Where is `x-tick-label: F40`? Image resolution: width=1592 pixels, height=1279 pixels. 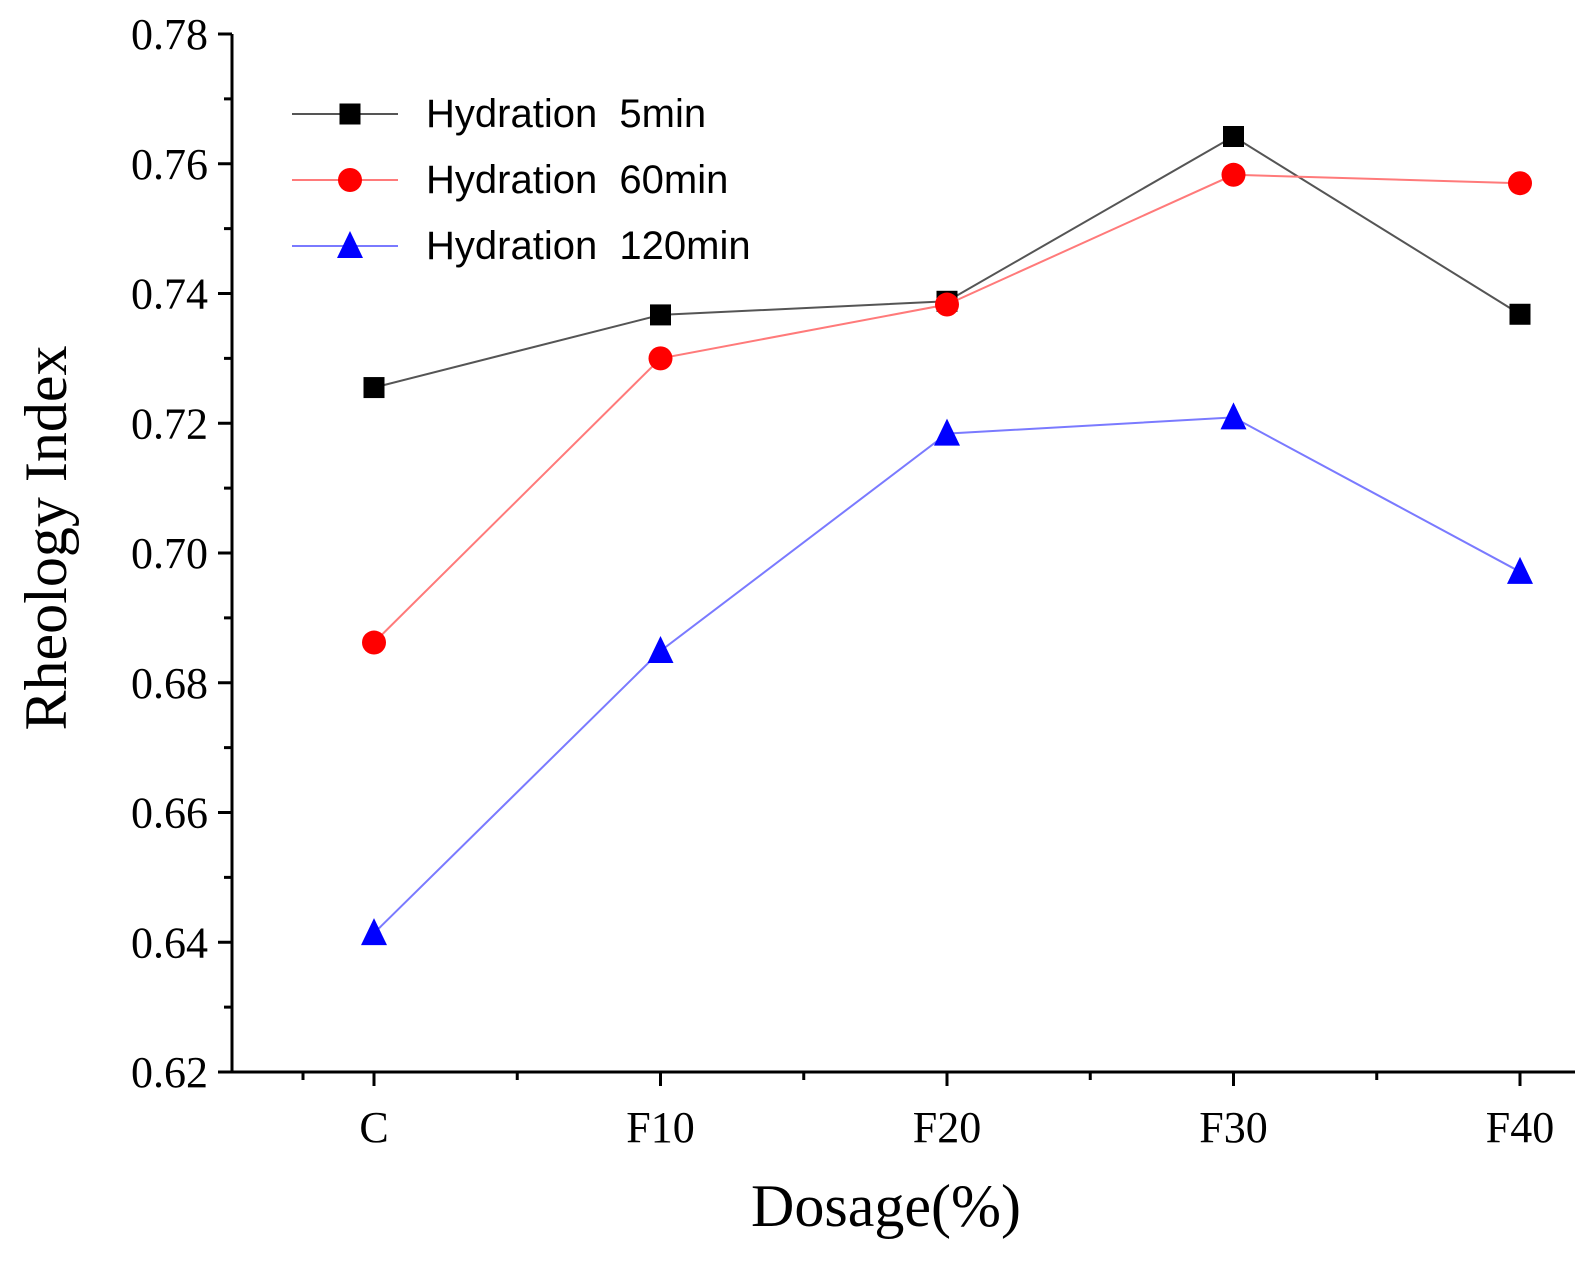 x-tick-label: F40 is located at coordinates (1520, 1127).